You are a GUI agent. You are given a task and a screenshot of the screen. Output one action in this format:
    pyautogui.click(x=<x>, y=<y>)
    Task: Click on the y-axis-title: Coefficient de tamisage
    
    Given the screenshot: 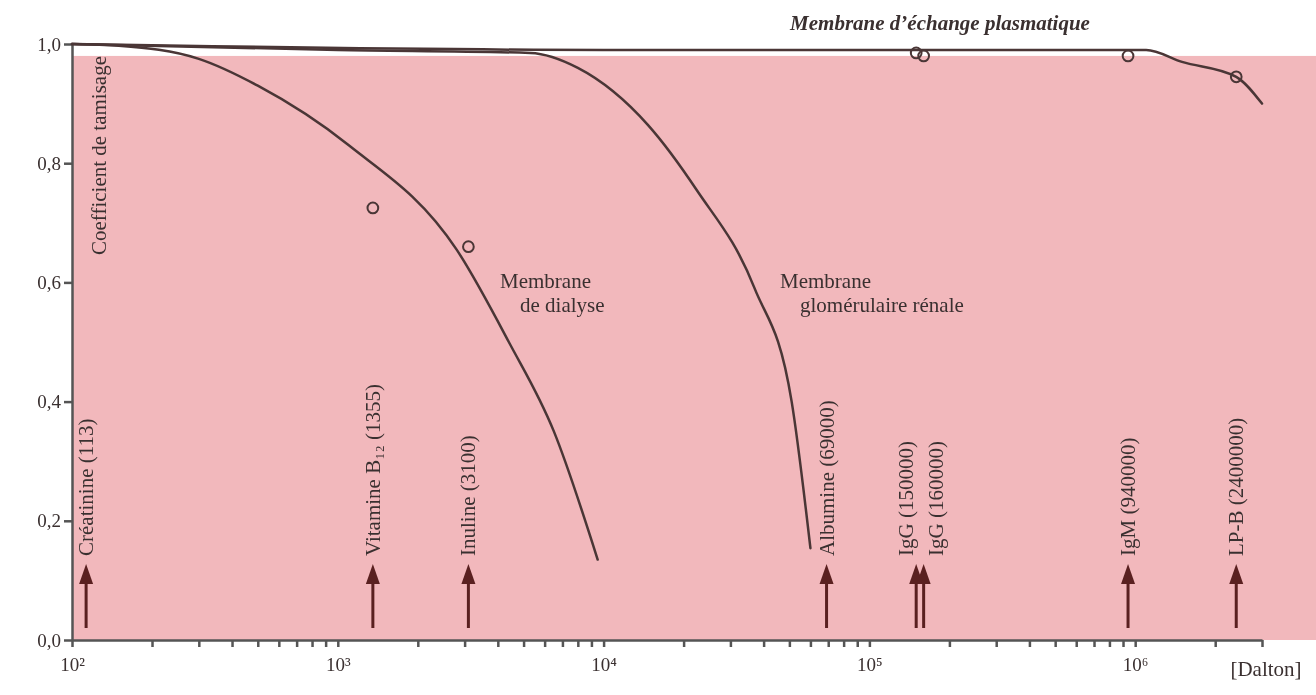 What is the action you would take?
    pyautogui.click(x=99, y=156)
    